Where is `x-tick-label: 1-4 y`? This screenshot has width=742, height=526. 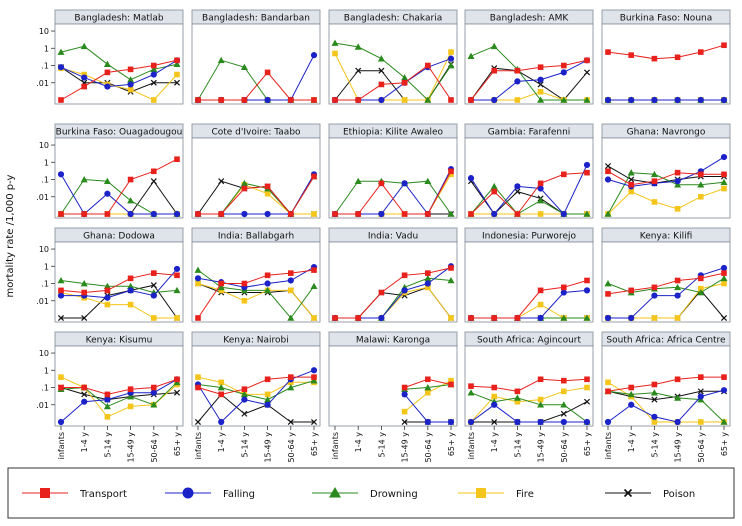
x-tick-label: 1-4 y is located at coordinates (631, 442).